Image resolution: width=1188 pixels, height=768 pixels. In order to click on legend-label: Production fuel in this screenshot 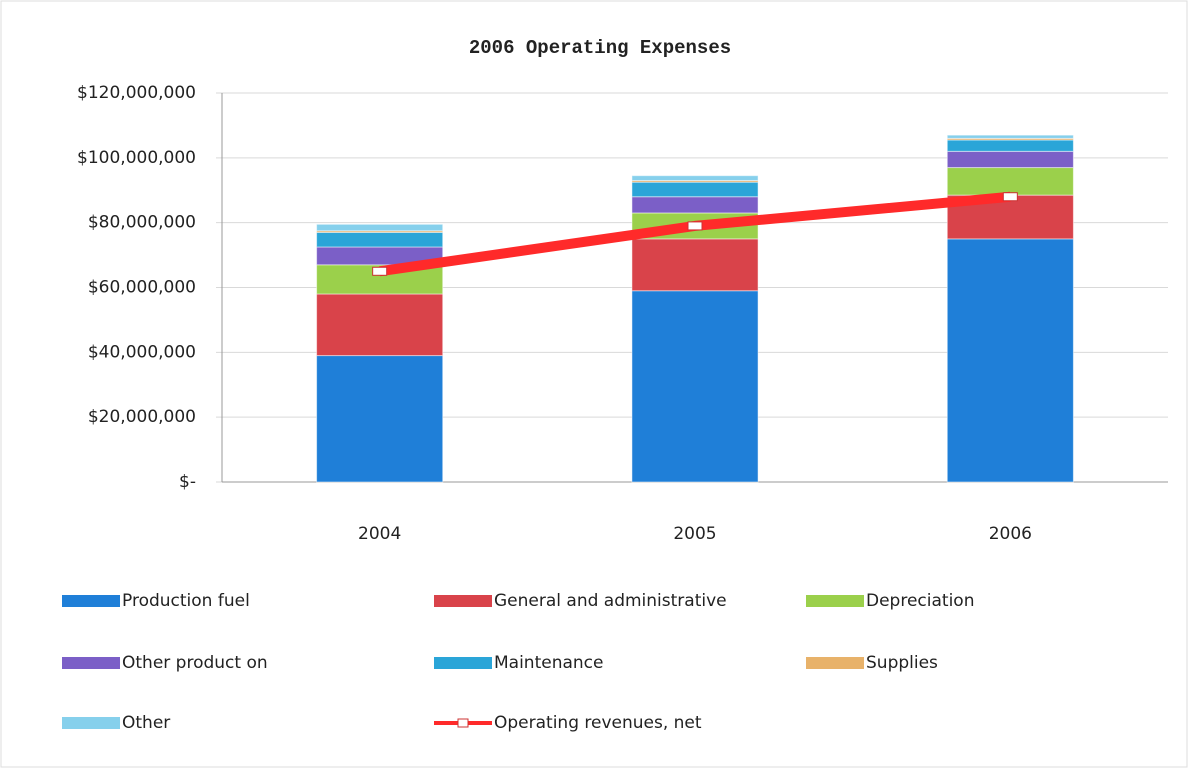, I will do `click(186, 601)`.